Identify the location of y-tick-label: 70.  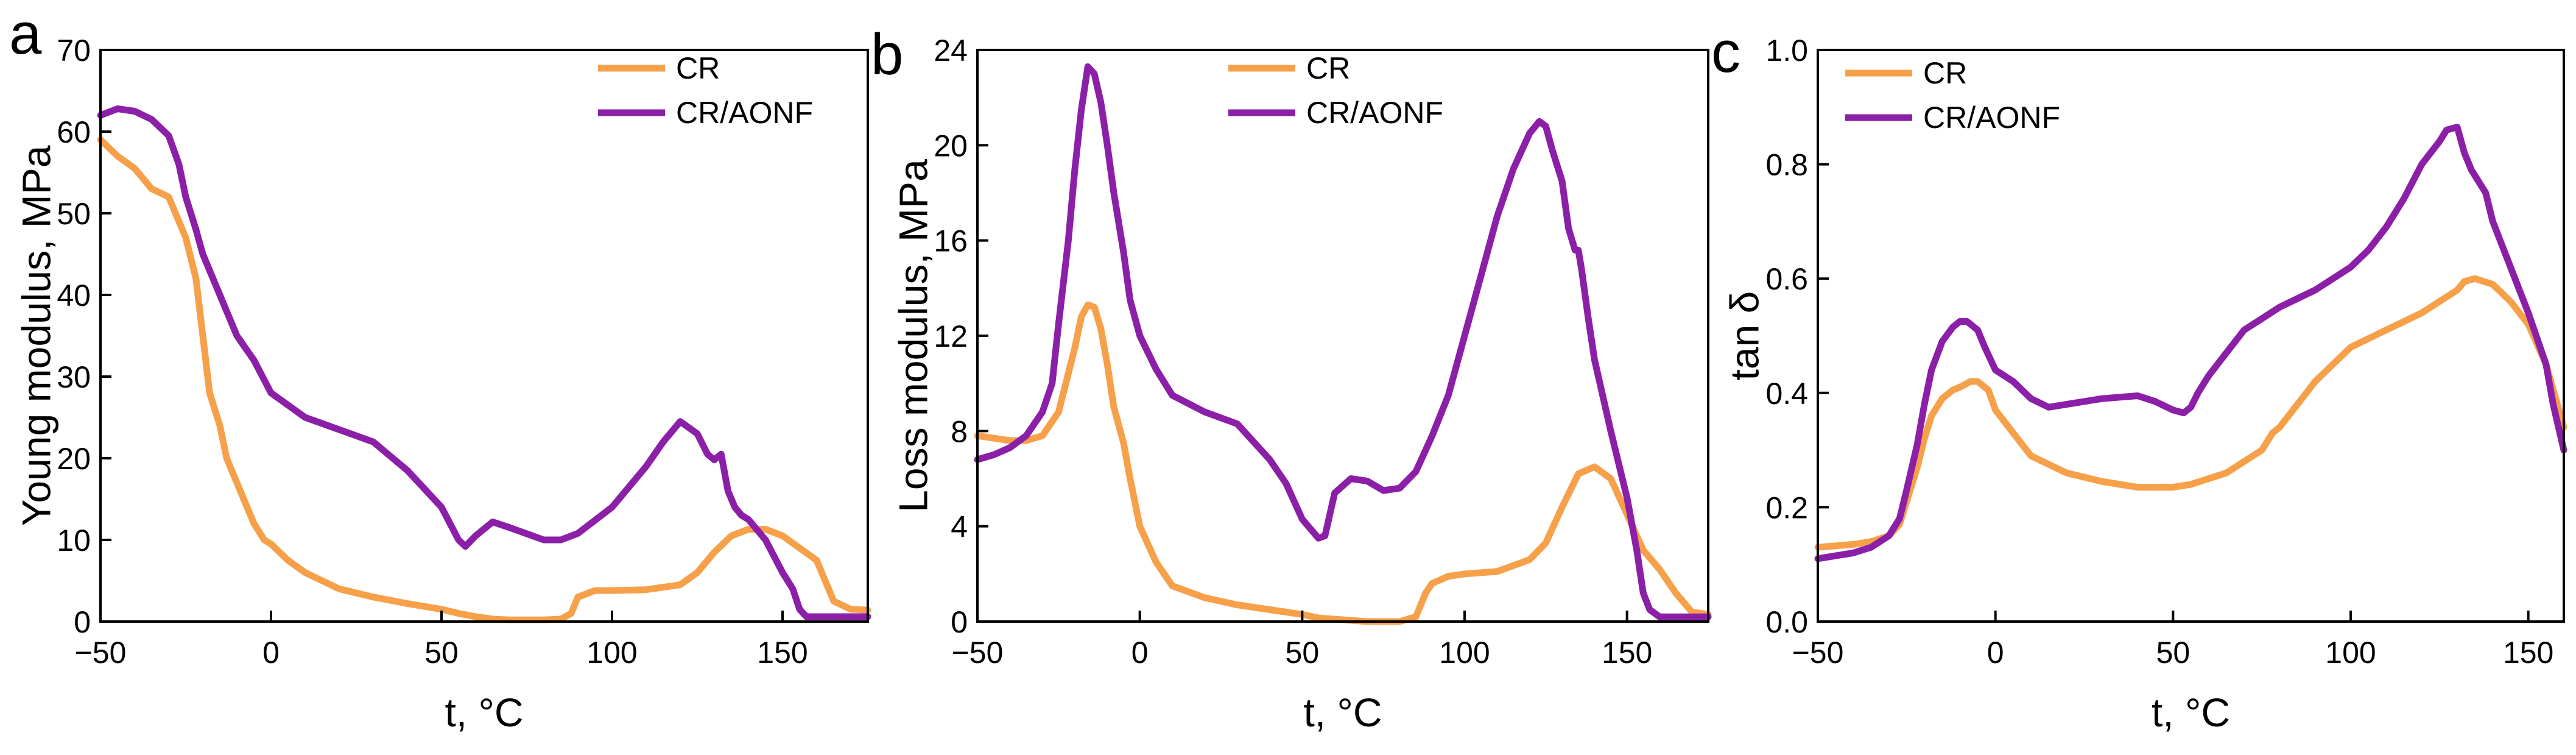
(74, 51).